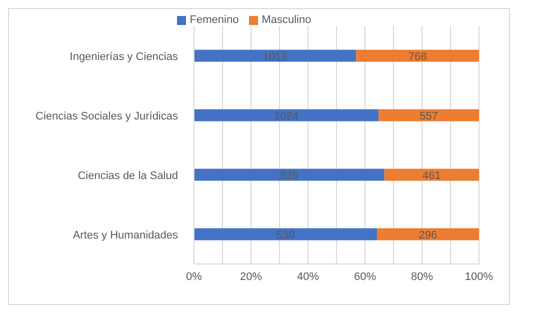 The height and width of the screenshot is (320, 537). Describe the element at coordinates (107, 116) in the screenshot. I see `y-tick-label: Ciencias Sociales y Jurídicas` at that location.